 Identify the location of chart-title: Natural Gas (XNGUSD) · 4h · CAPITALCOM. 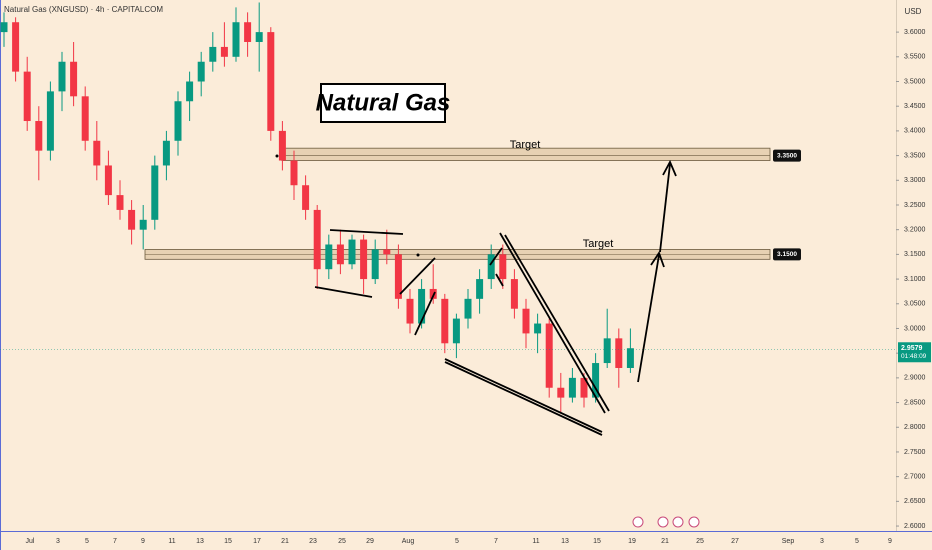
(83, 9).